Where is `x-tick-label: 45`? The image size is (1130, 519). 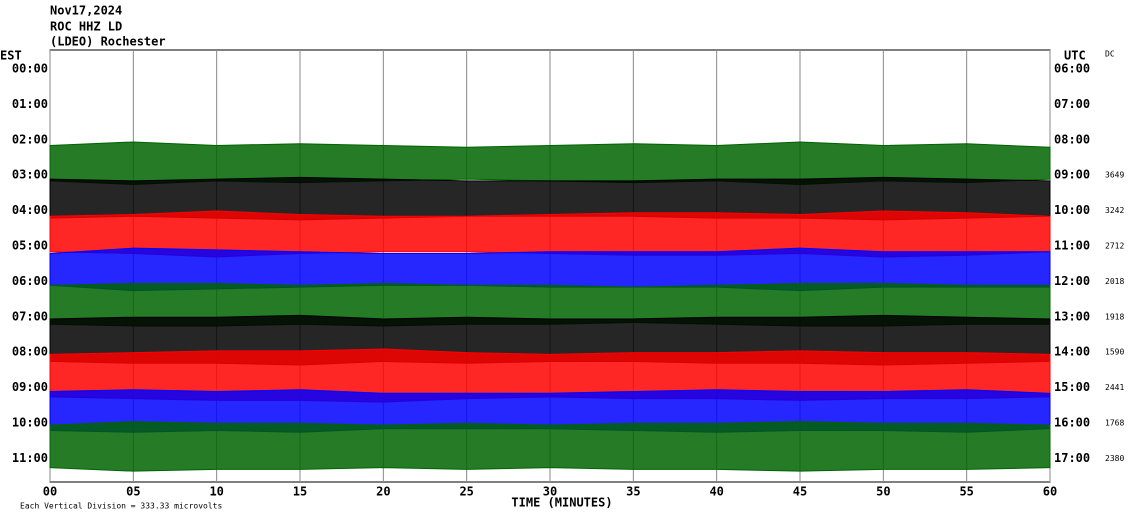
x-tick-label: 45 is located at coordinates (800, 492).